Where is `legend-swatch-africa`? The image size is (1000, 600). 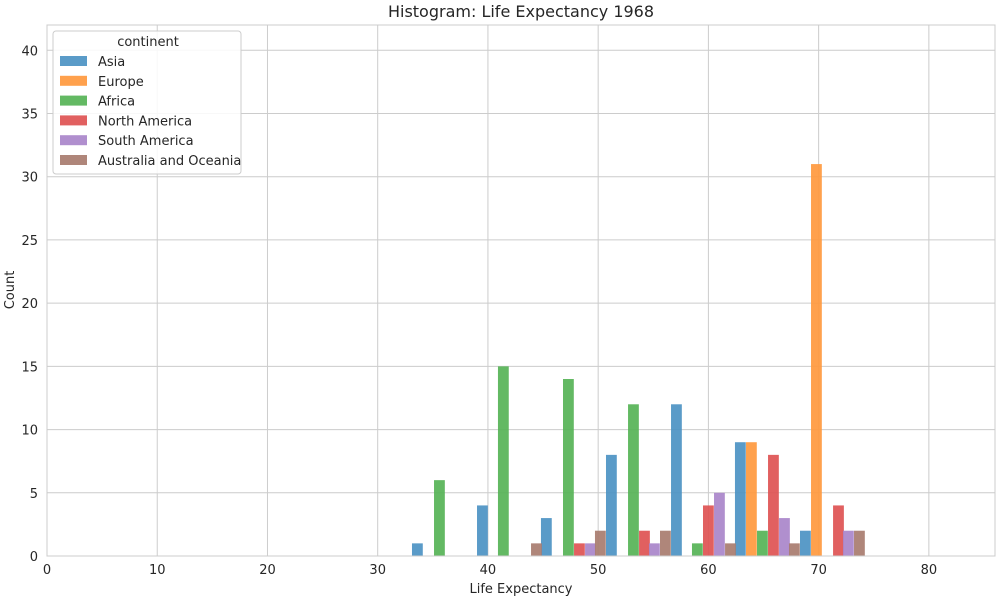
legend-swatch-africa is located at coordinates (73, 100).